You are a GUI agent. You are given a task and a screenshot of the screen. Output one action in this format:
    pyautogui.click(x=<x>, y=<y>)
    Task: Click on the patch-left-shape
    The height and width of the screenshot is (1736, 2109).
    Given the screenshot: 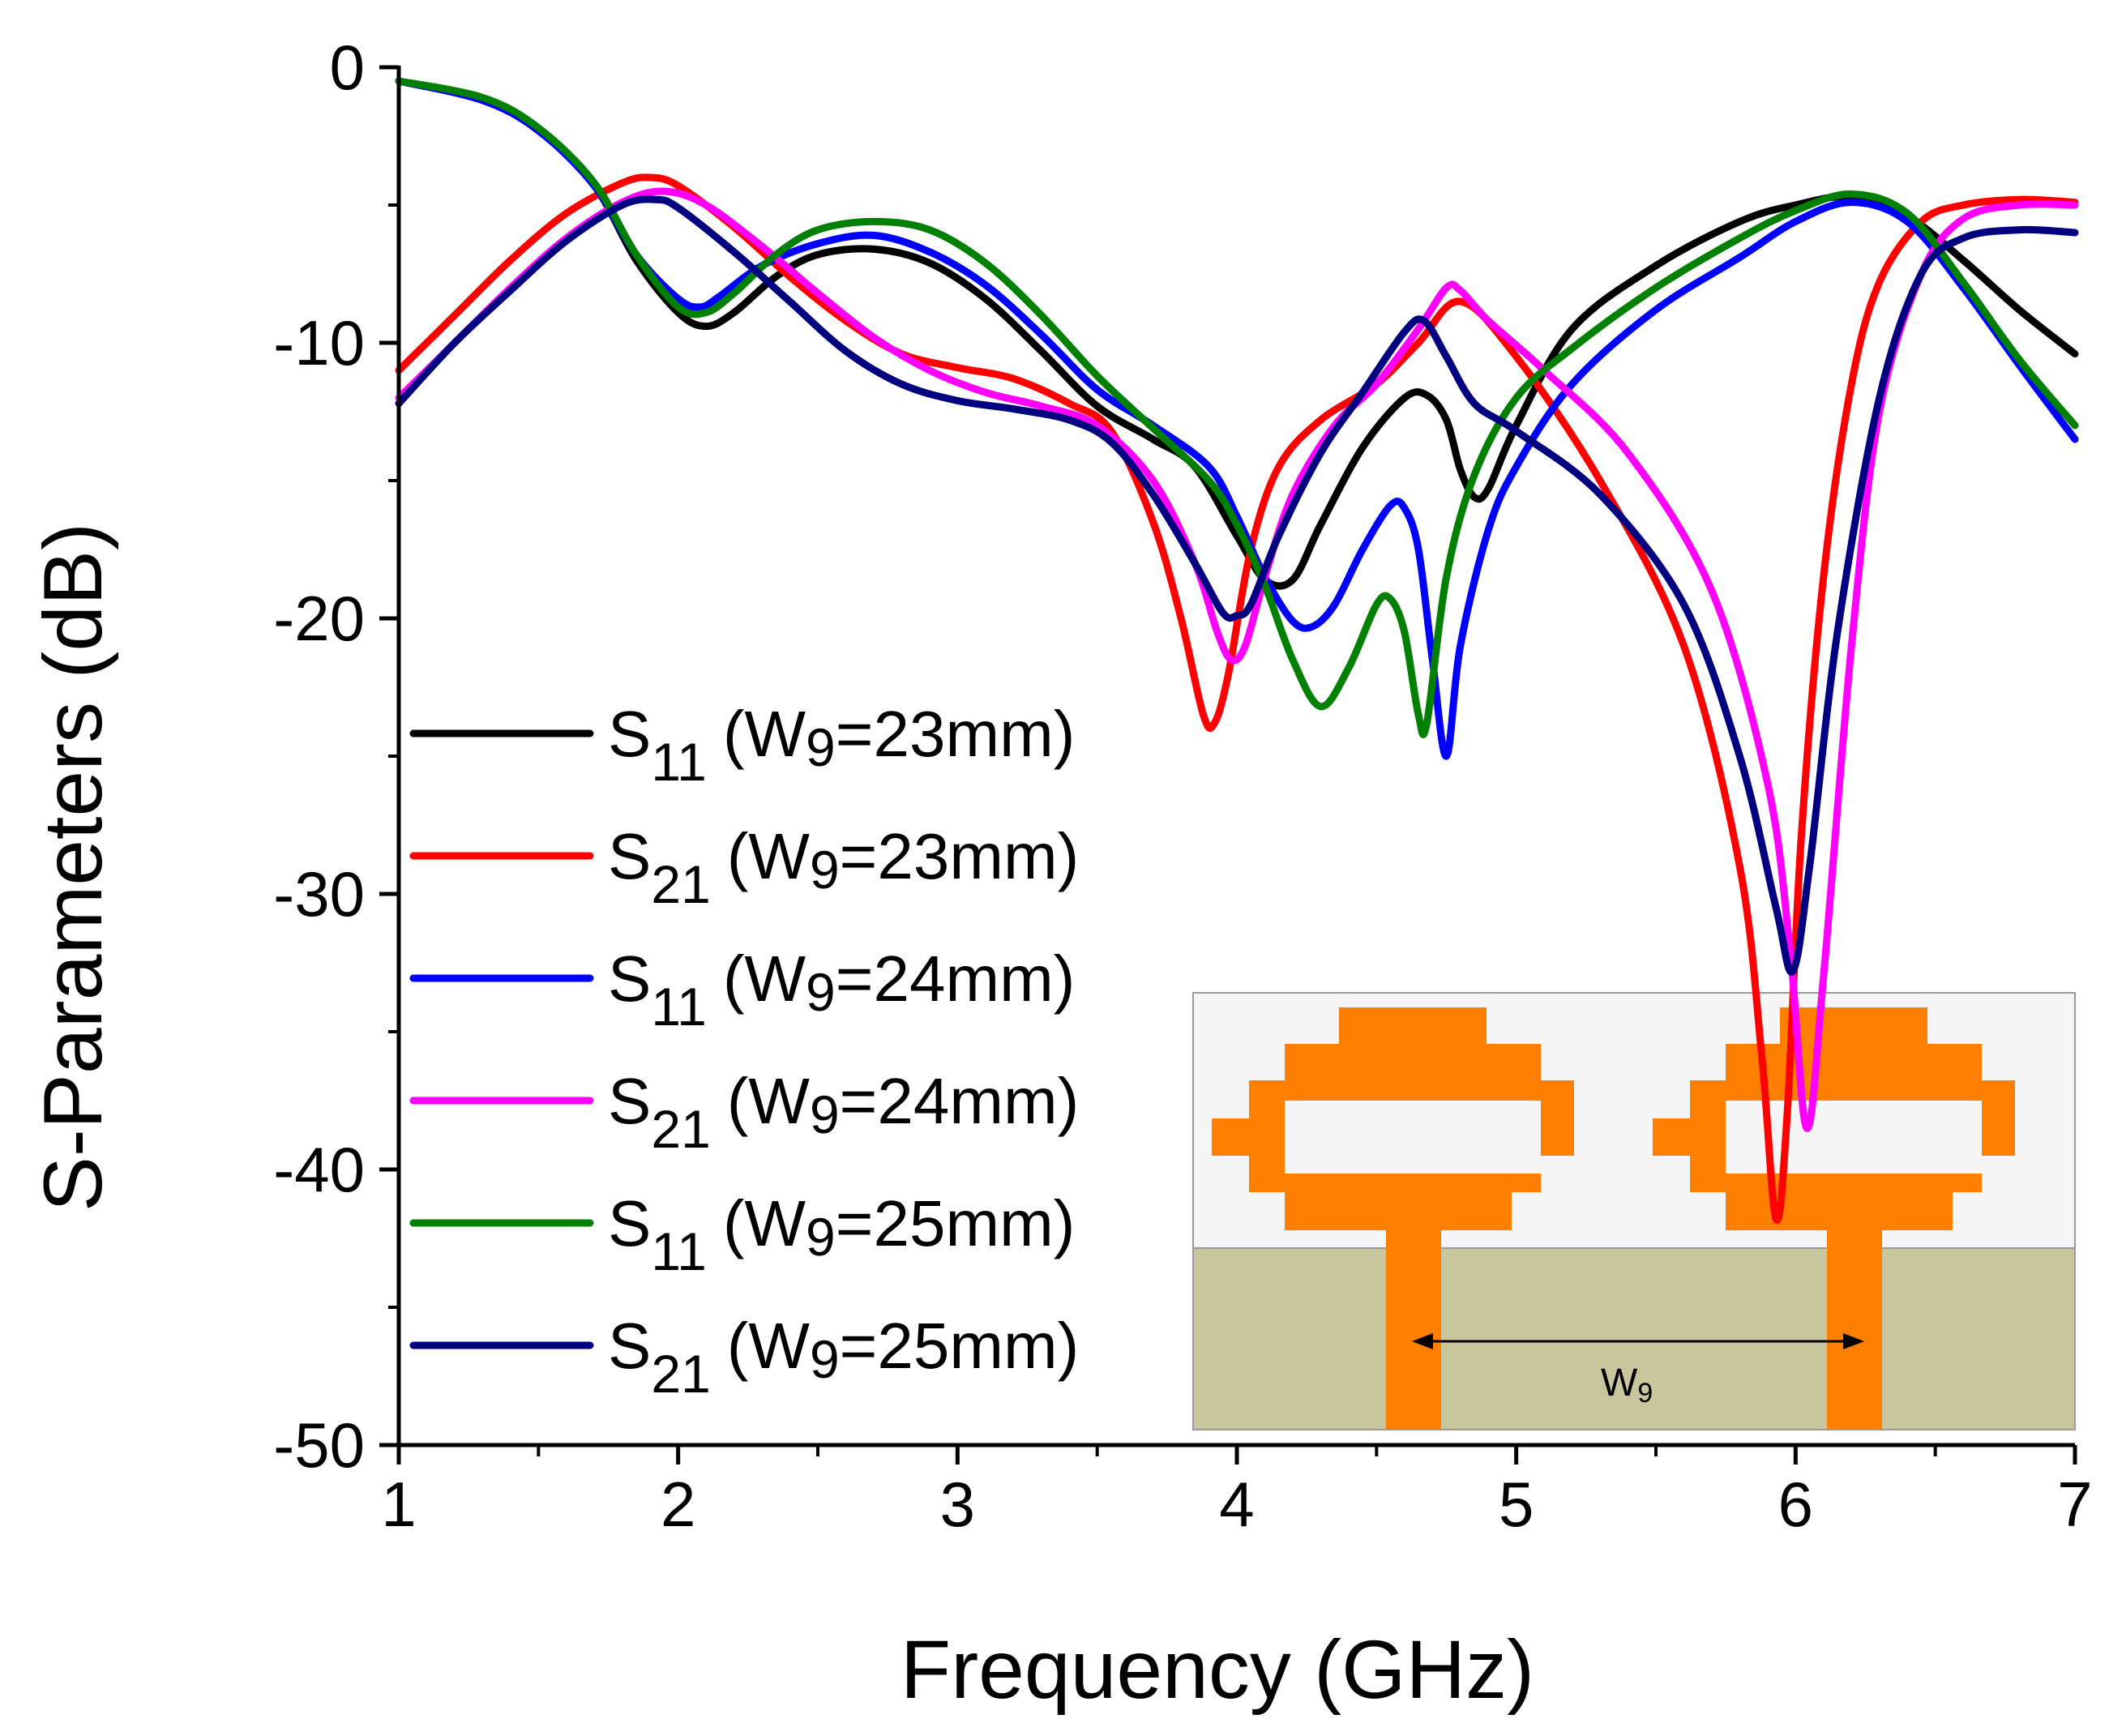 What is the action you would take?
    pyautogui.click(x=1393, y=1218)
    